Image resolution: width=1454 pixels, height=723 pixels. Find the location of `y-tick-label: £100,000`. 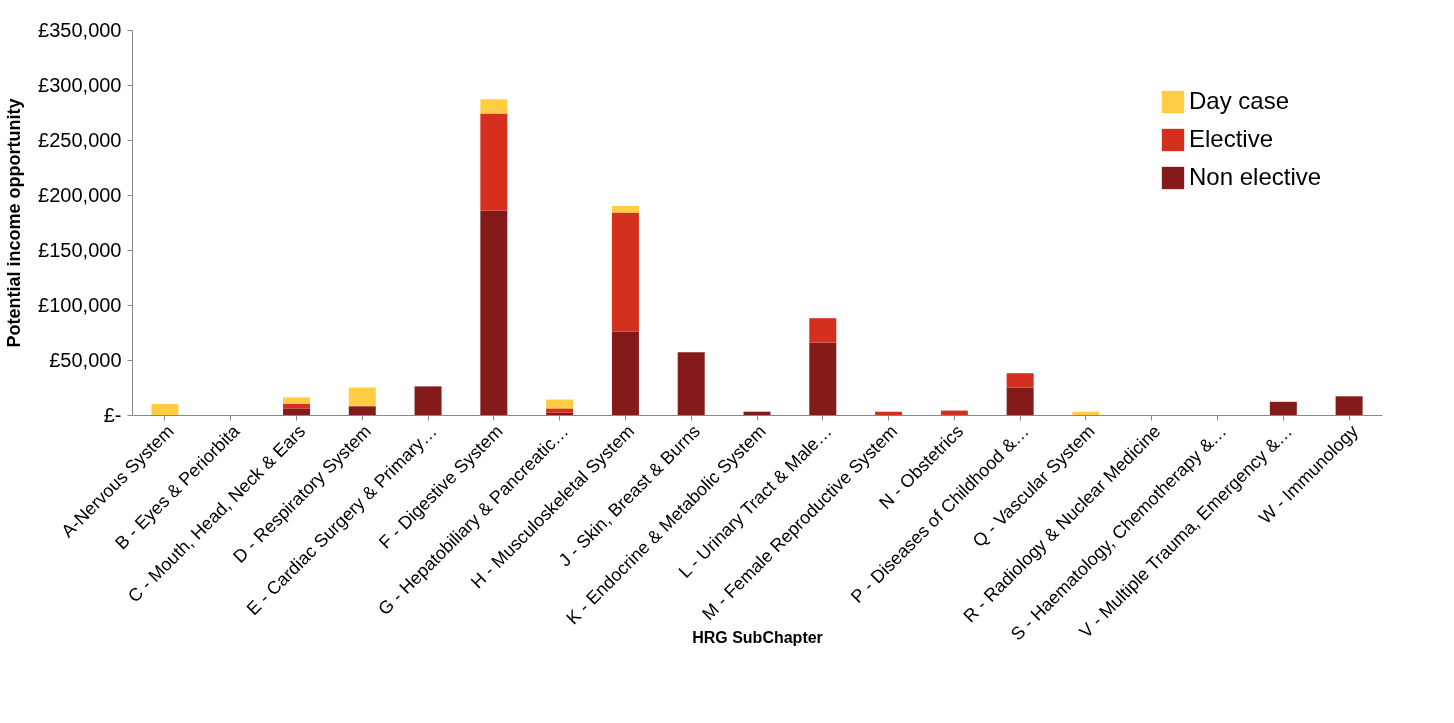

y-tick-label: £100,000 is located at coordinates (80, 304).